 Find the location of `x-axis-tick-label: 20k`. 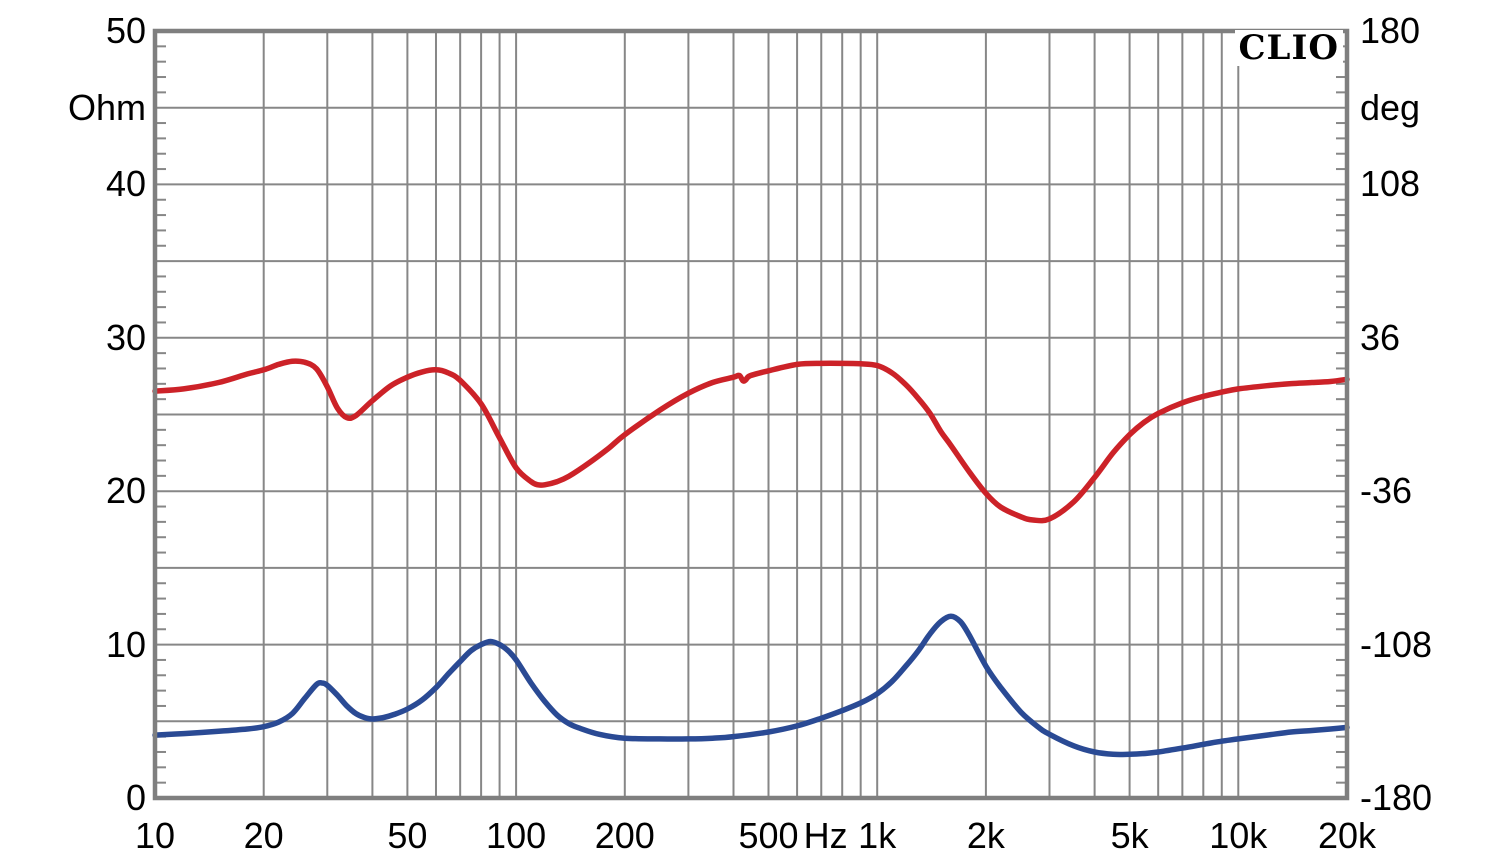

x-axis-tick-label: 20k is located at coordinates (1347, 835).